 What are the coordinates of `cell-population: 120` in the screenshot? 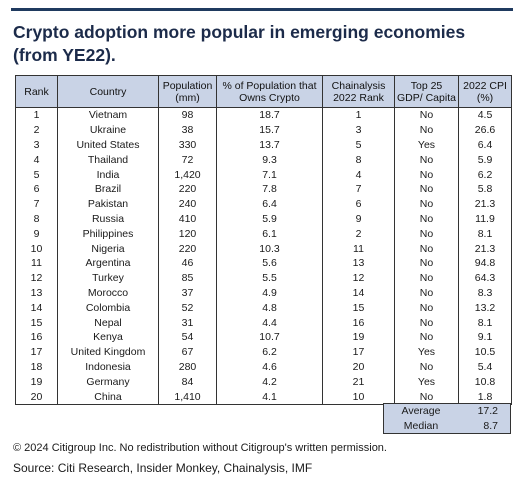 It's located at (187, 234).